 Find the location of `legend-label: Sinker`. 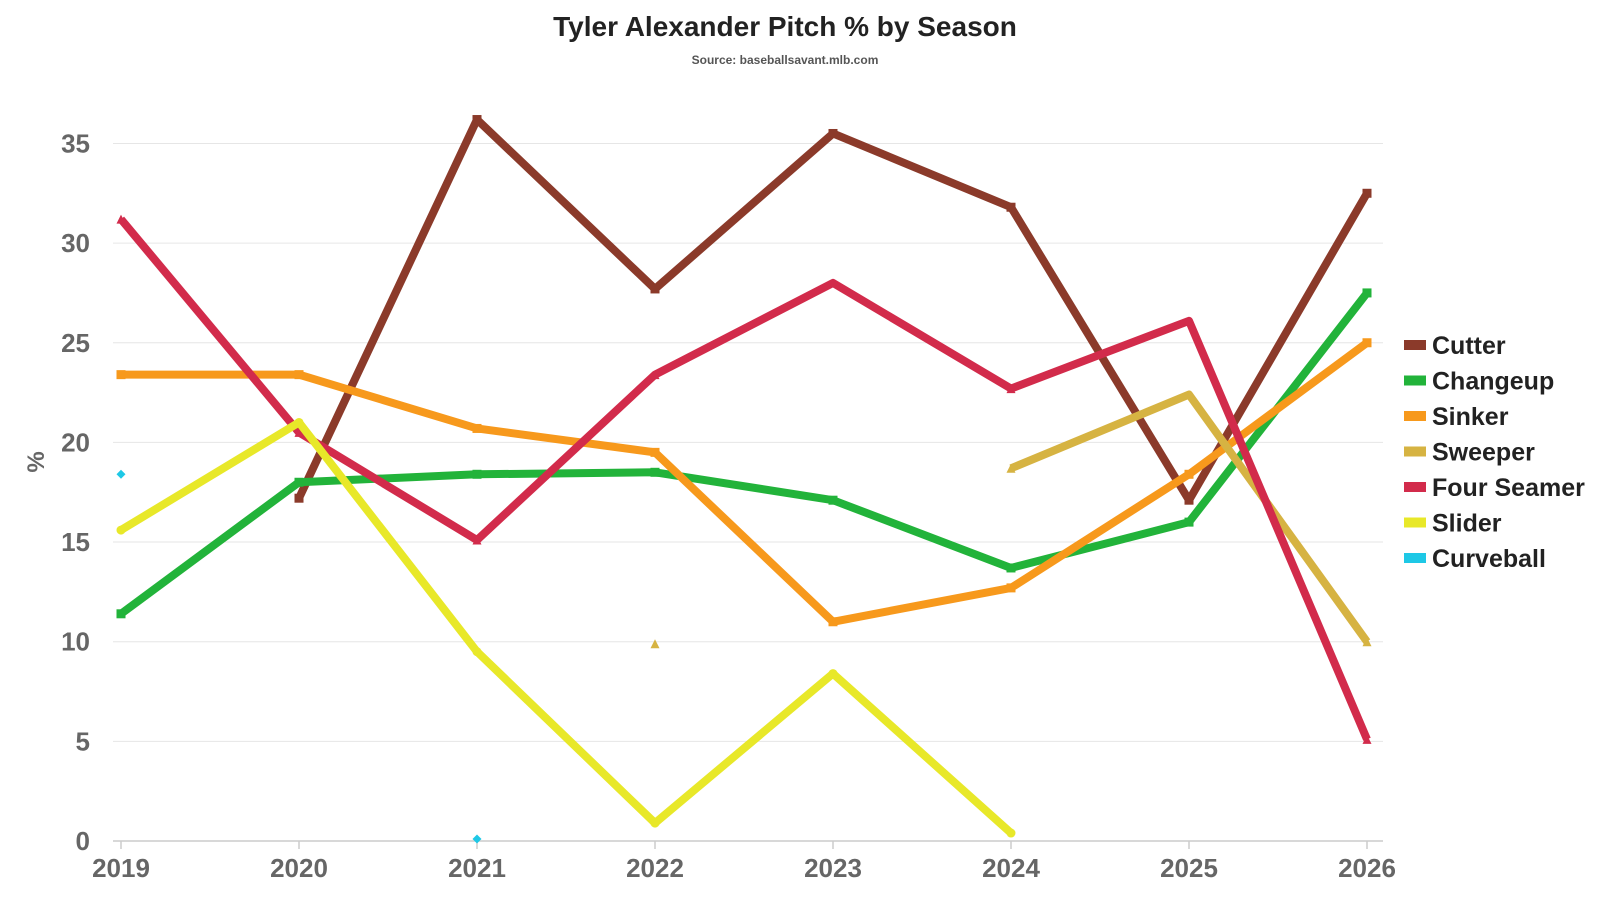

legend-label: Sinker is located at coordinates (1470, 417).